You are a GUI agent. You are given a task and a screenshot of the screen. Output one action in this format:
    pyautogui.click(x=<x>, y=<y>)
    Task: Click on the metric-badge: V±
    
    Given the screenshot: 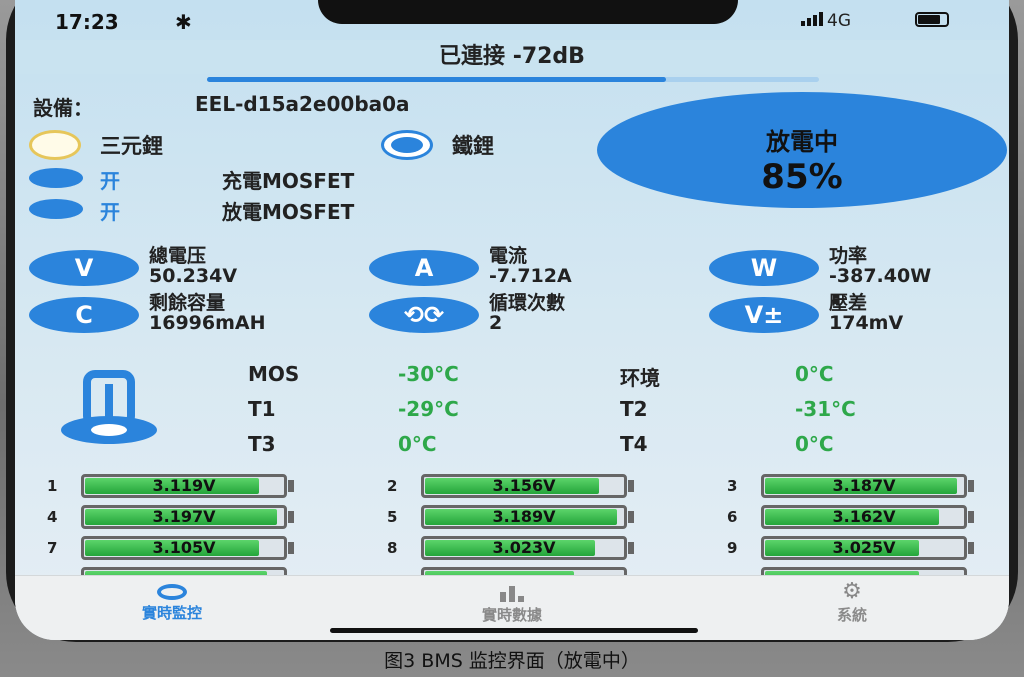 What is the action you would take?
    pyautogui.click(x=764, y=315)
    